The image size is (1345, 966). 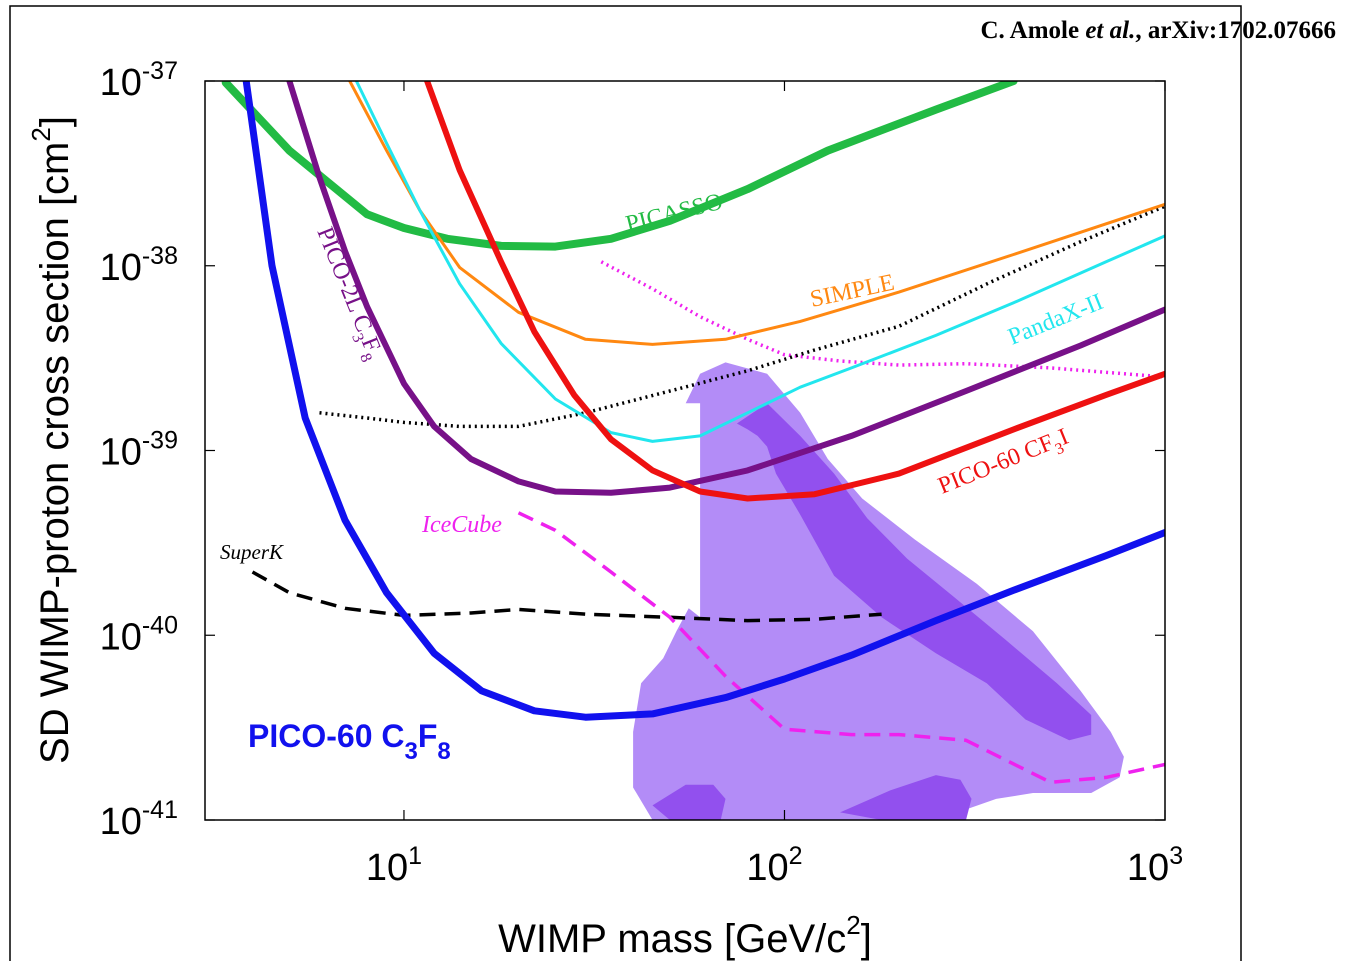 I want to click on y-tick-label: 10-38, so click(x=139, y=265).